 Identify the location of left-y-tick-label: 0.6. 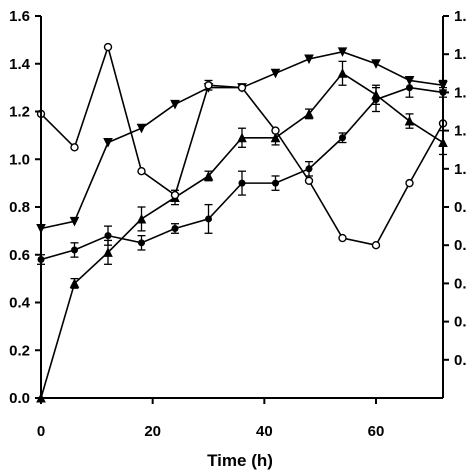
(19, 255).